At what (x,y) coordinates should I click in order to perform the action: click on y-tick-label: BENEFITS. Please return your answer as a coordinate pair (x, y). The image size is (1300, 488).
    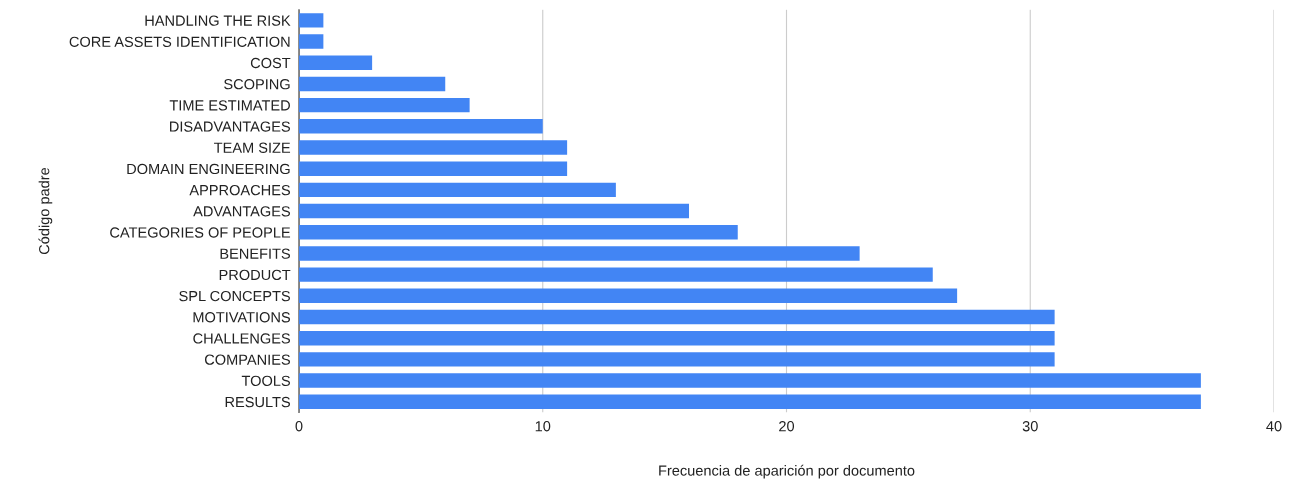
    Looking at the image, I should click on (255, 253).